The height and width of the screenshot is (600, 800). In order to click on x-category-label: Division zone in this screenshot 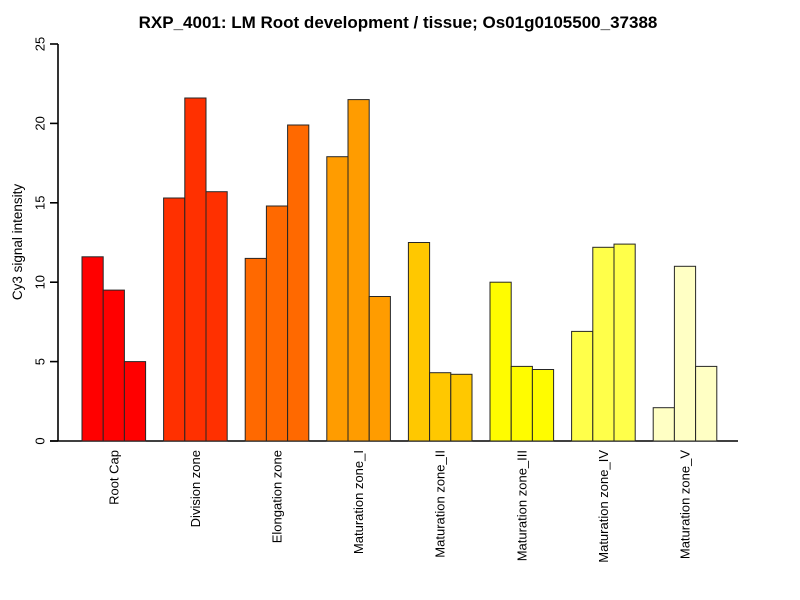, I will do `click(195, 488)`.